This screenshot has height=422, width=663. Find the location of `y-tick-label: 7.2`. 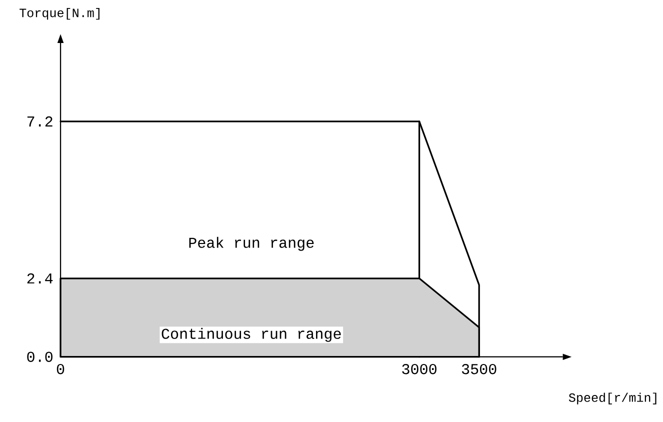

y-tick-label: 7.2 is located at coordinates (39, 121).